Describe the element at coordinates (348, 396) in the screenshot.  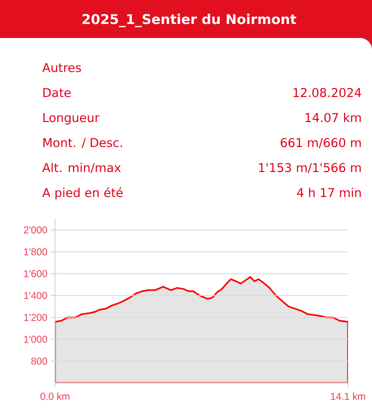
I see `x-tick-label: 14.1 km` at that location.